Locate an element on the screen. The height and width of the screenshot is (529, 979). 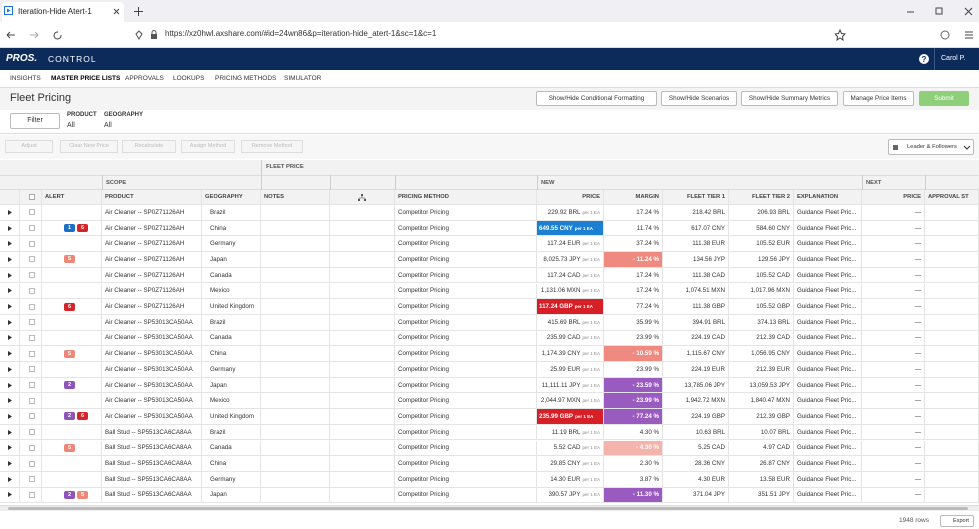
help-icon: ? is located at coordinates (924, 59).